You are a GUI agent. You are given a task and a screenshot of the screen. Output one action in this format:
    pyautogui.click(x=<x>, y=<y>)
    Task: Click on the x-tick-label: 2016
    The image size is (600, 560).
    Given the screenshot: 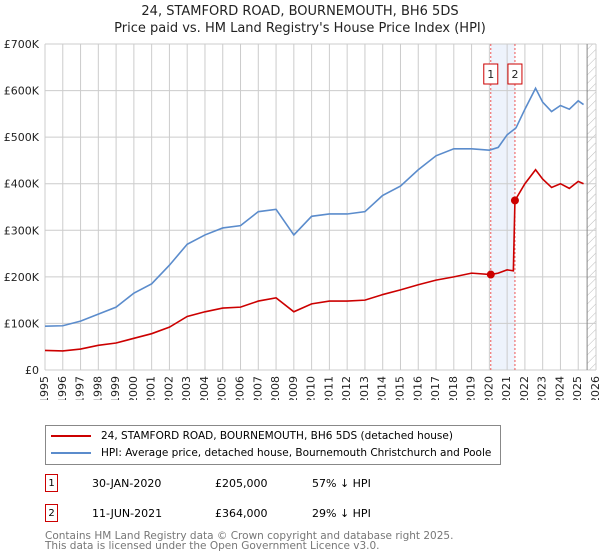 What is the action you would take?
    pyautogui.click(x=417, y=388)
    